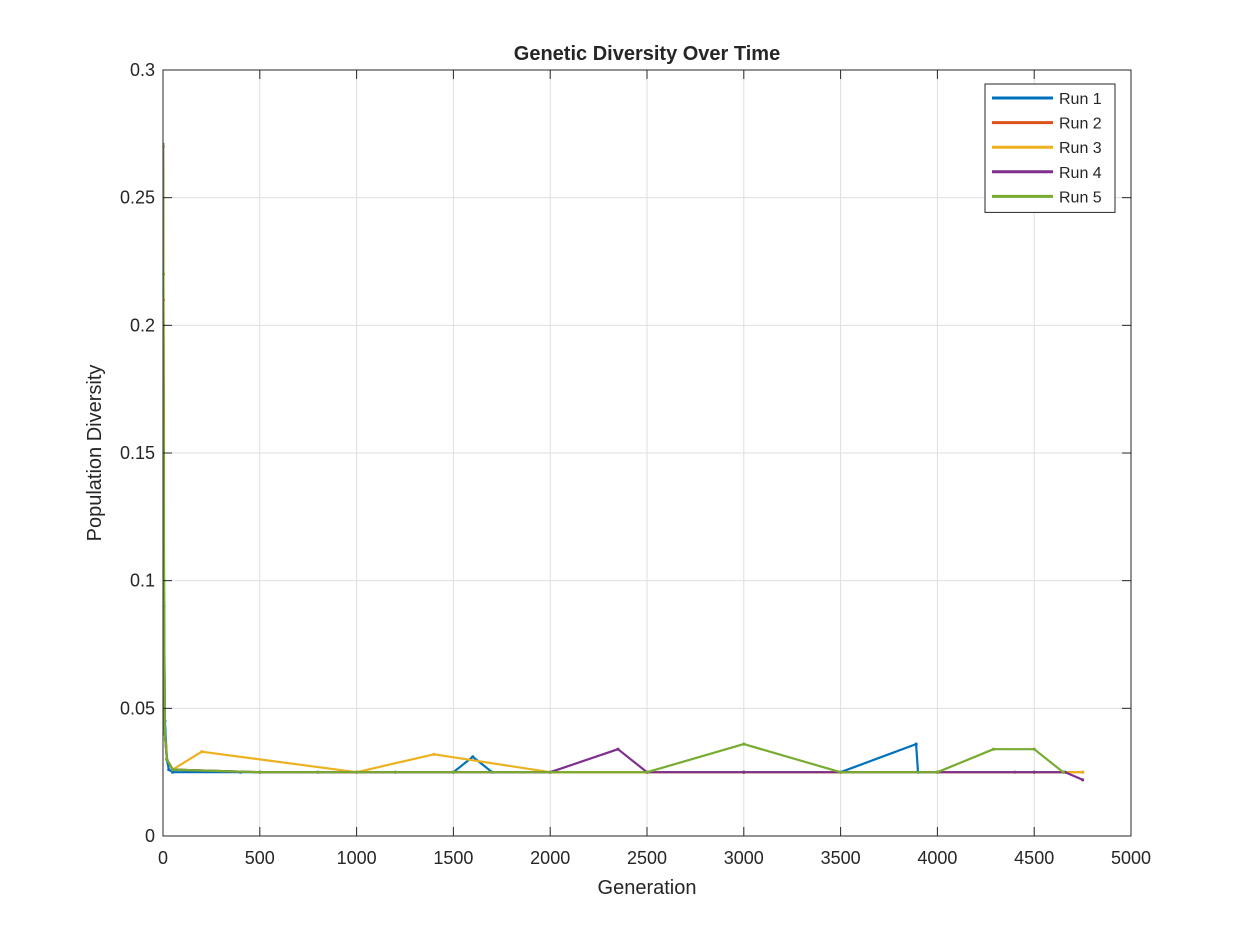 This screenshot has height=938, width=1250. Describe the element at coordinates (453, 858) in the screenshot. I see `x-tick-label: 1500` at that location.